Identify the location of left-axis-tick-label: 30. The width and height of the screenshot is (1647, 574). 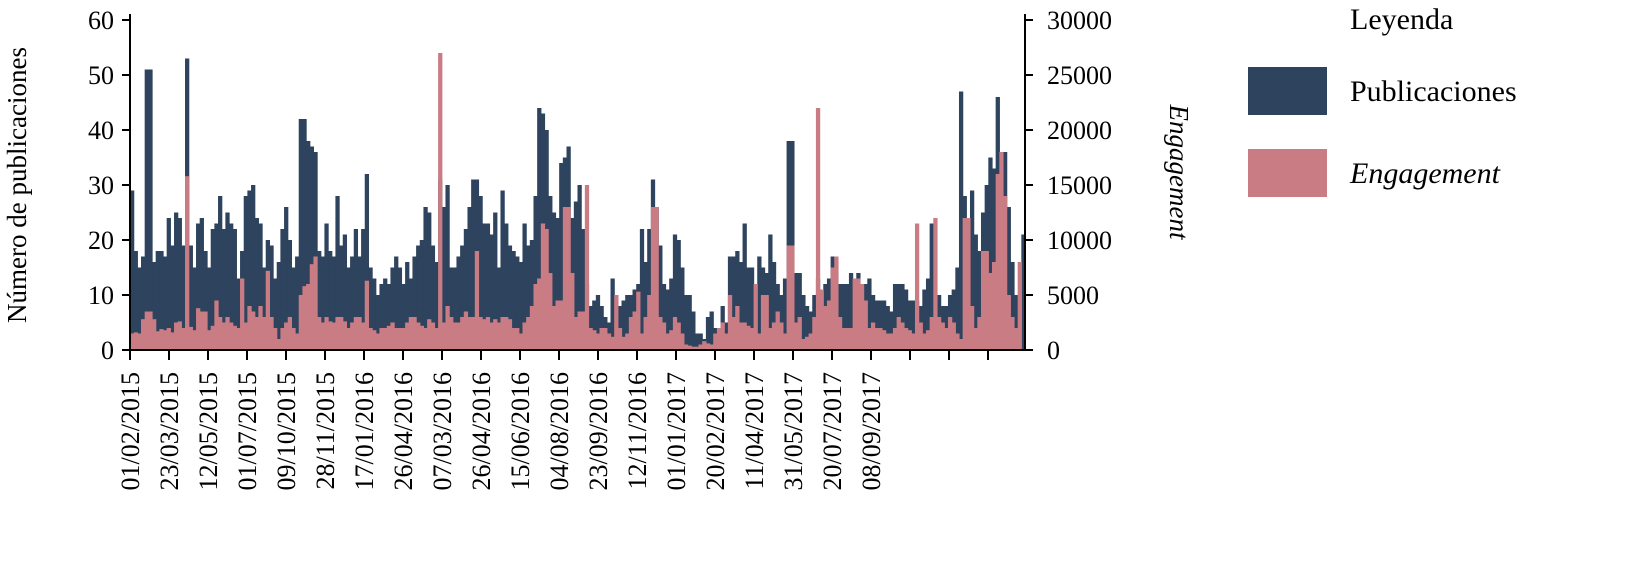
(101, 185).